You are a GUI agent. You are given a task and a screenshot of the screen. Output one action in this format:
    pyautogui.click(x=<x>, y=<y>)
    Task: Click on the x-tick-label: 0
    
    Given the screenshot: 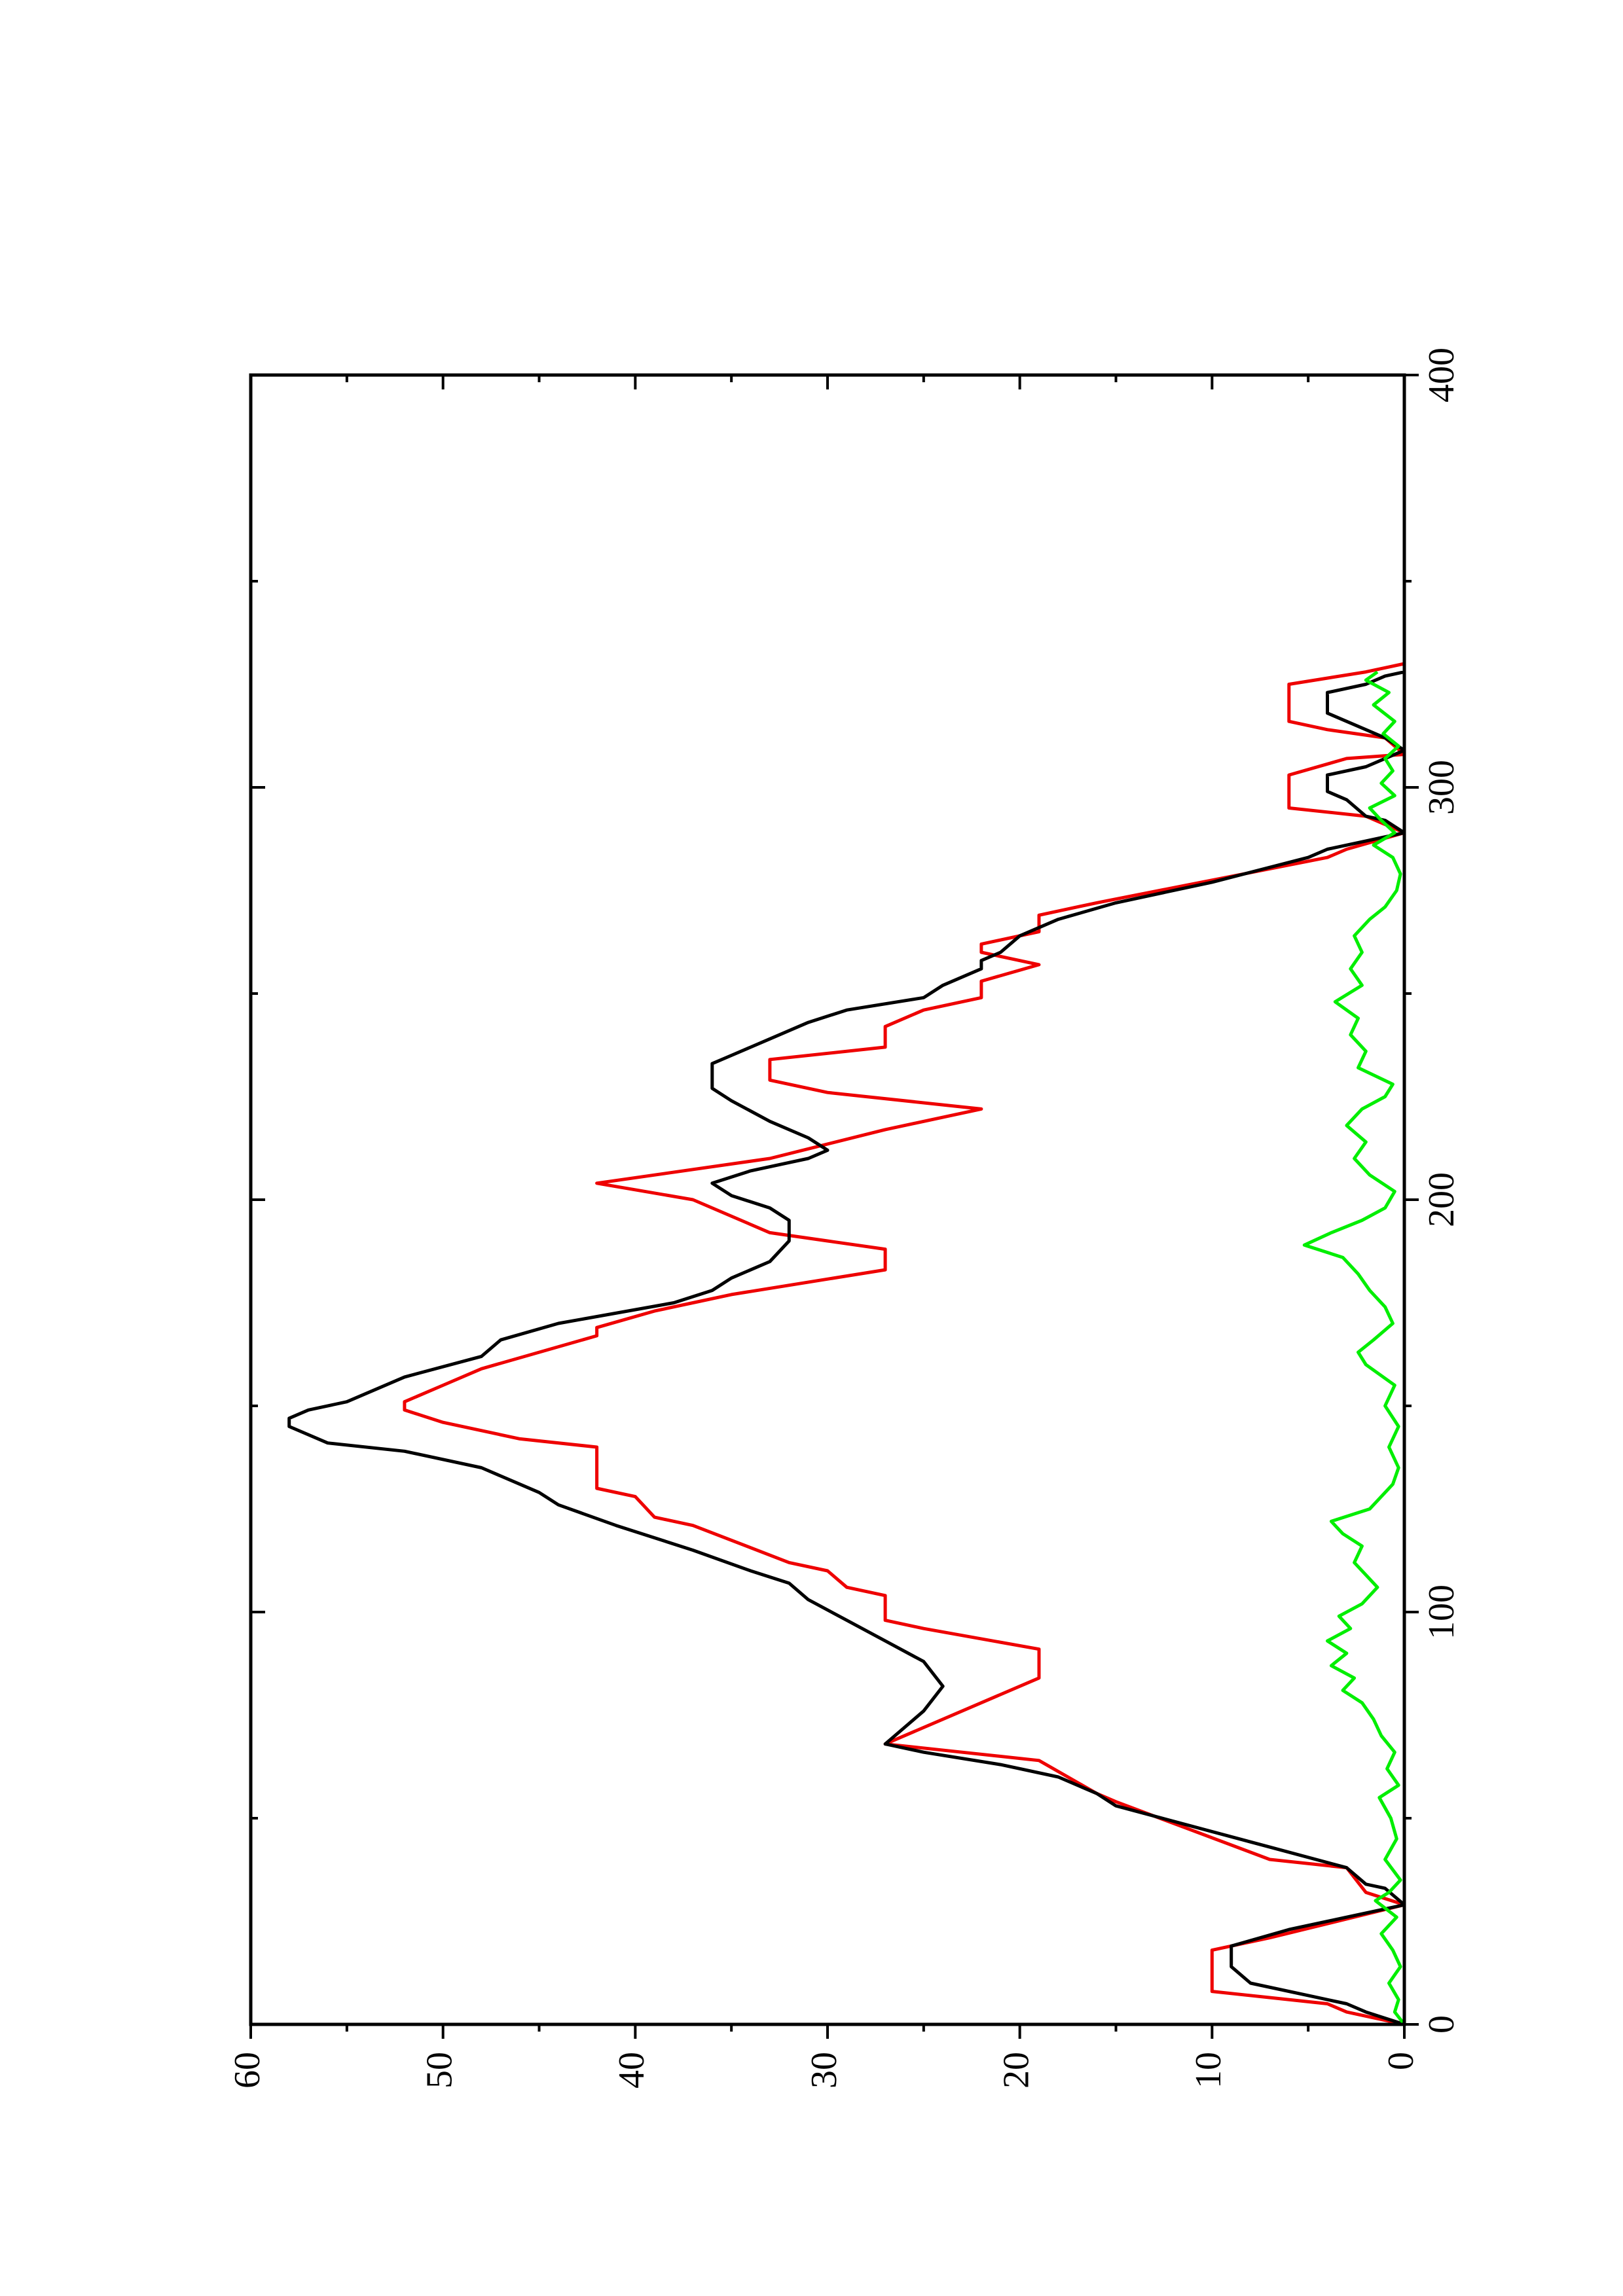 What is the action you would take?
    pyautogui.click(x=1441, y=2024)
    